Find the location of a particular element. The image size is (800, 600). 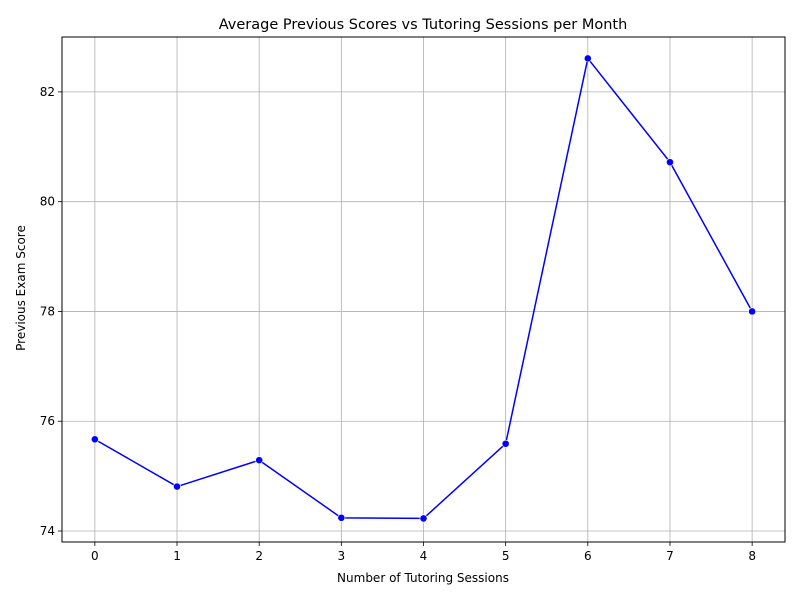

x-tick-label: 6 is located at coordinates (588, 556).